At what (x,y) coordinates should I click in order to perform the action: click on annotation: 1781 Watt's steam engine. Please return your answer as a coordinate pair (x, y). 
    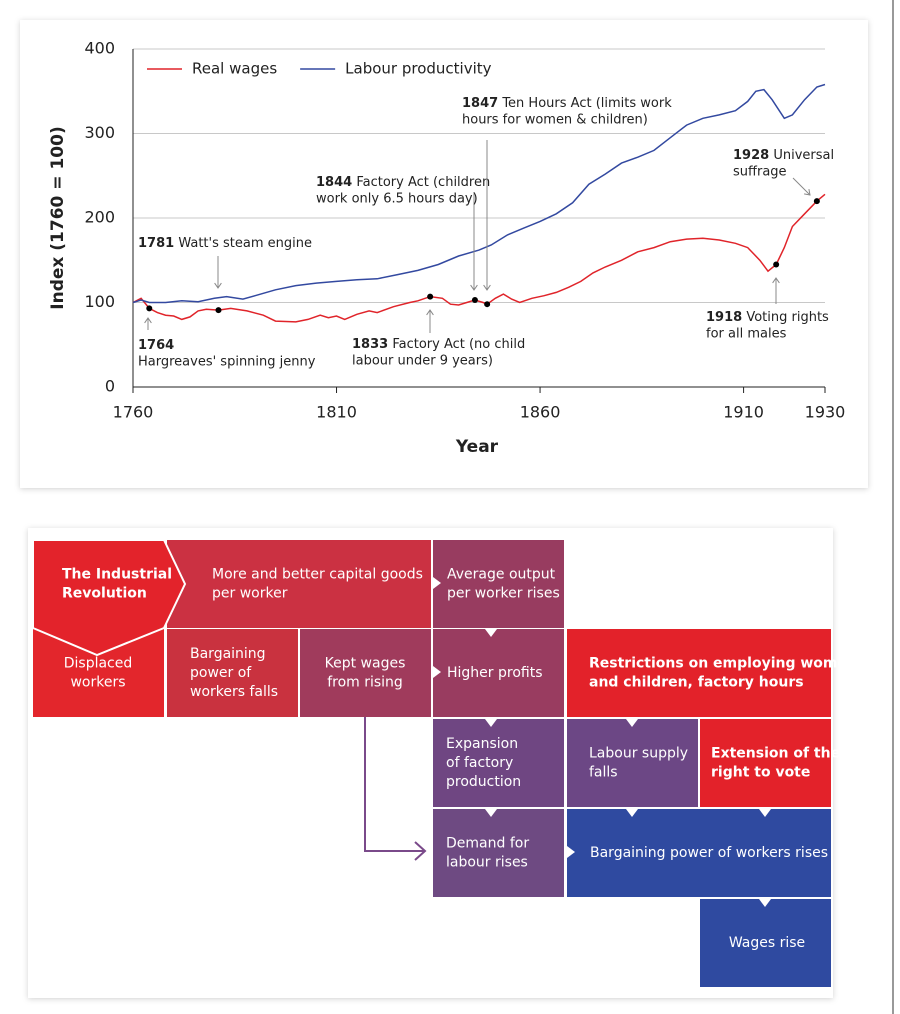
    Looking at the image, I should click on (225, 243).